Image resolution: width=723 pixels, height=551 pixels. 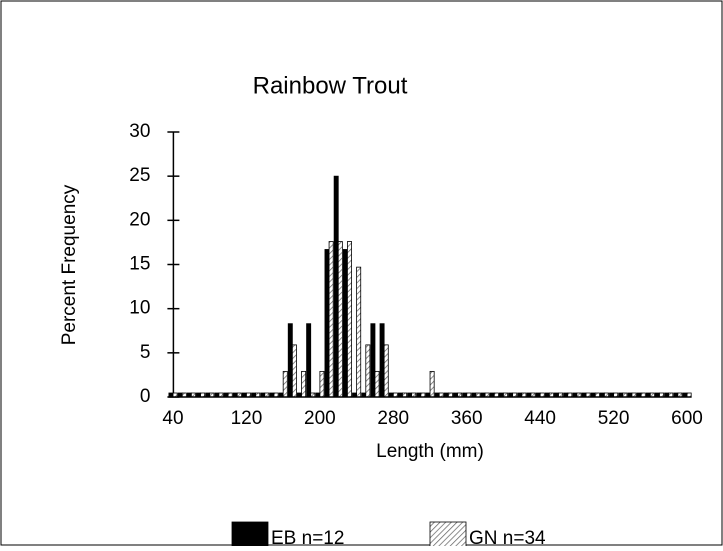 What do you see at coordinates (139, 175) in the screenshot?
I see `y-tick-label: 25` at bounding box center [139, 175].